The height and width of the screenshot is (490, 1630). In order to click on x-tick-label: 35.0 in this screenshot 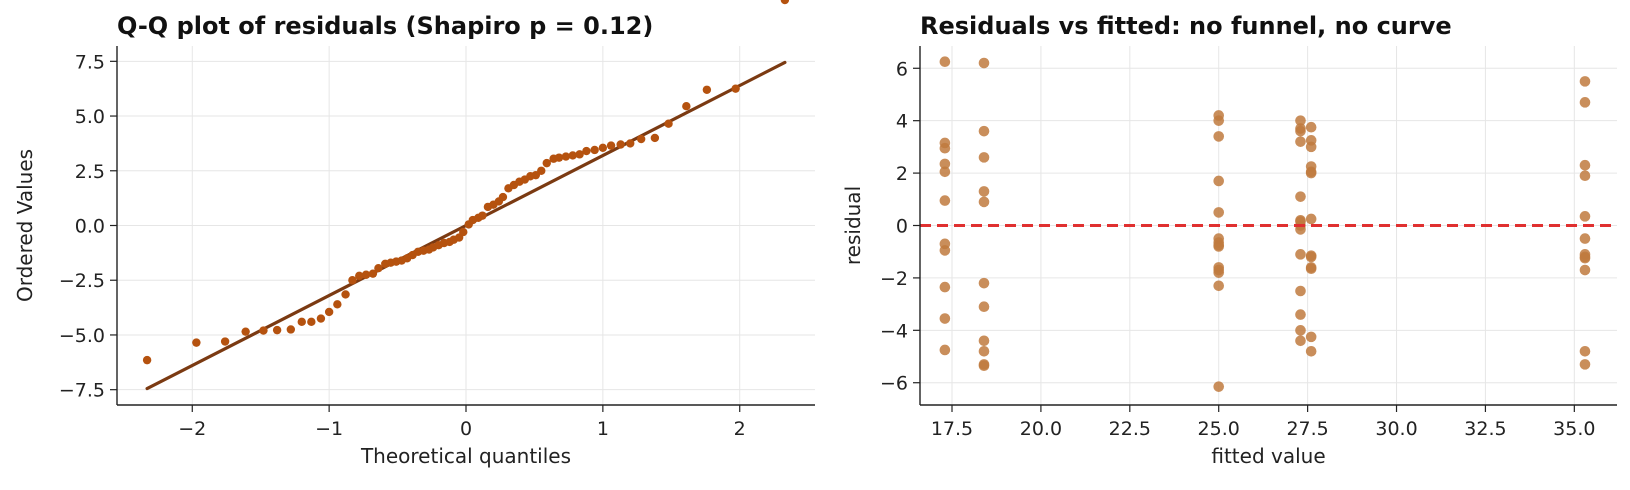, I will do `click(1574, 429)`.